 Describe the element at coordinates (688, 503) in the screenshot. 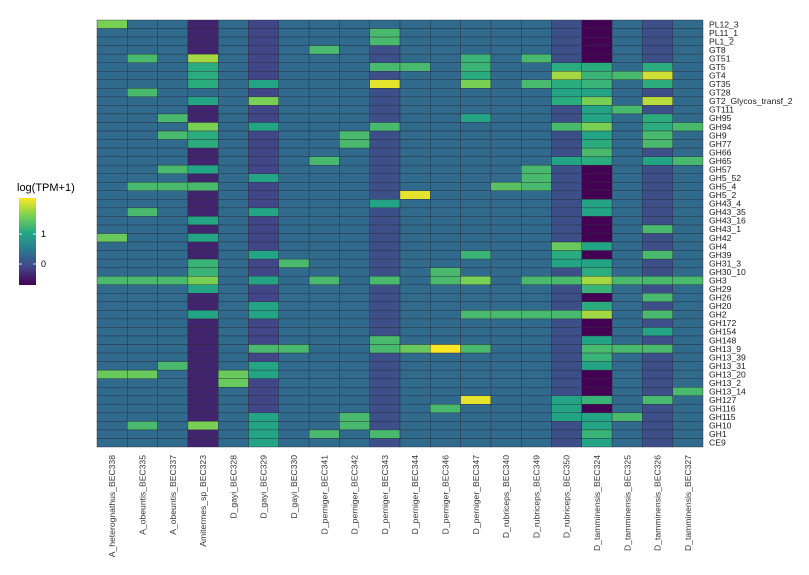

I see `column-label: D_tamminensis_BEC327` at that location.